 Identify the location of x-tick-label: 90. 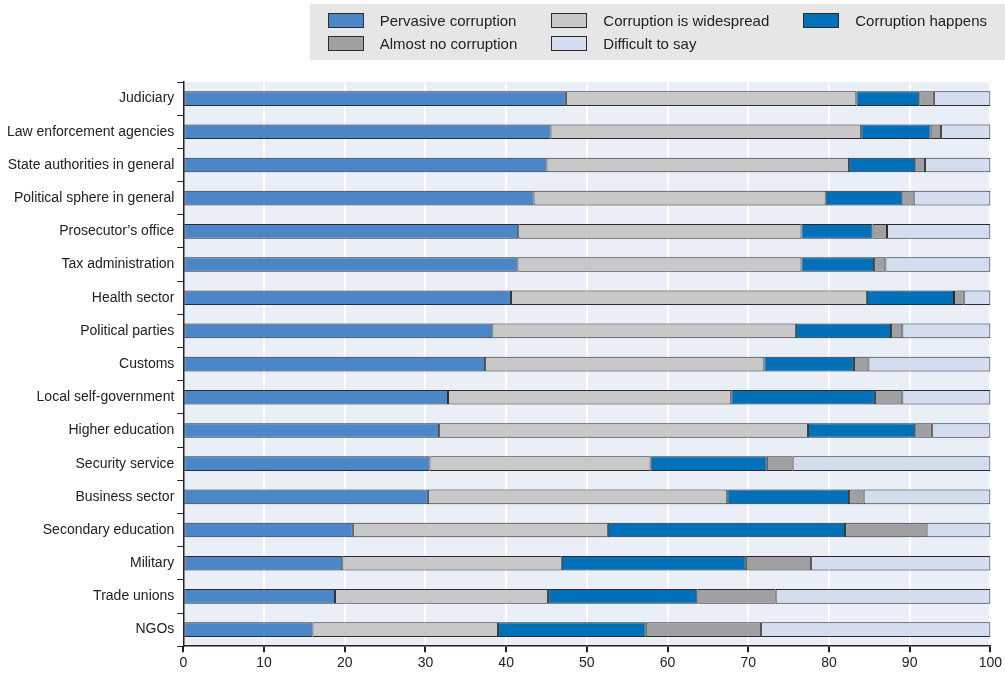
(909, 662).